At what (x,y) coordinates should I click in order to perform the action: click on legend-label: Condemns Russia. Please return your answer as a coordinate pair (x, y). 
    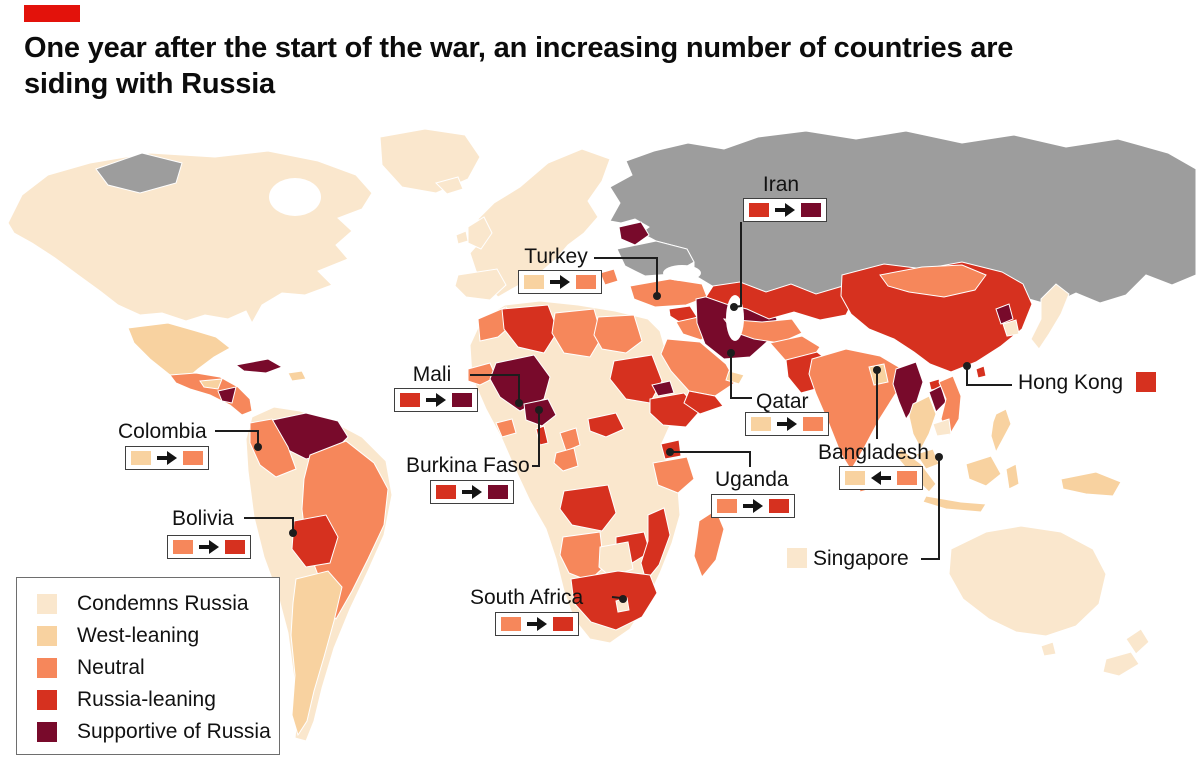
    Looking at the image, I should click on (163, 603).